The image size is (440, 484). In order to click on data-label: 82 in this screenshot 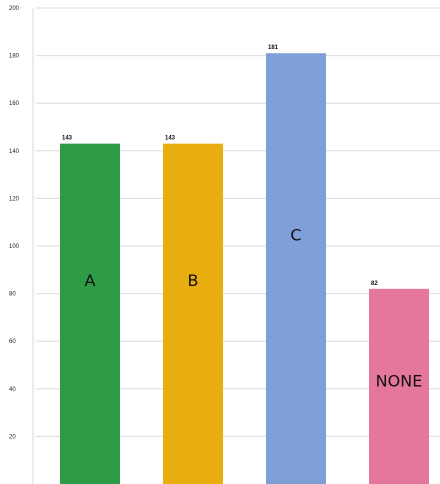, I will do `click(374, 284)`.